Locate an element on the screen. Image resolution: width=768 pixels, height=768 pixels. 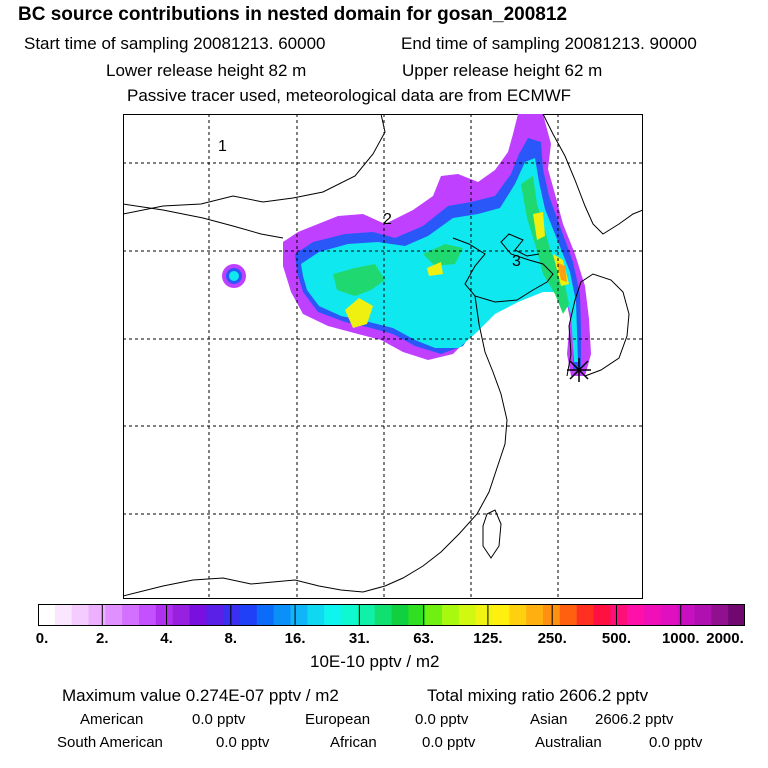
region-european: European is located at coordinates (338, 719).